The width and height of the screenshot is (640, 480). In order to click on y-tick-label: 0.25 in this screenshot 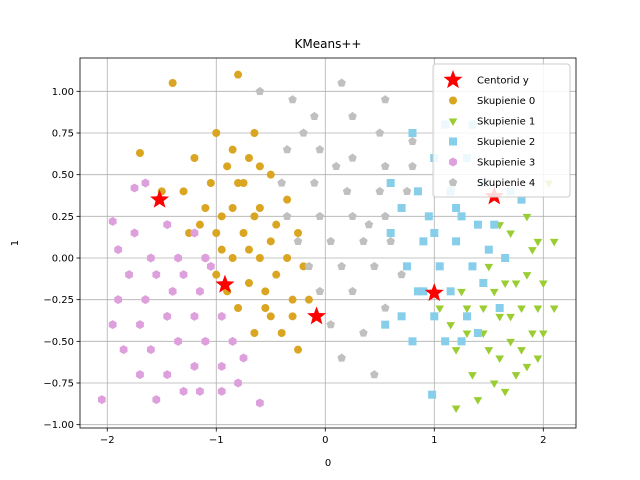, I will do `click(63, 217)`.